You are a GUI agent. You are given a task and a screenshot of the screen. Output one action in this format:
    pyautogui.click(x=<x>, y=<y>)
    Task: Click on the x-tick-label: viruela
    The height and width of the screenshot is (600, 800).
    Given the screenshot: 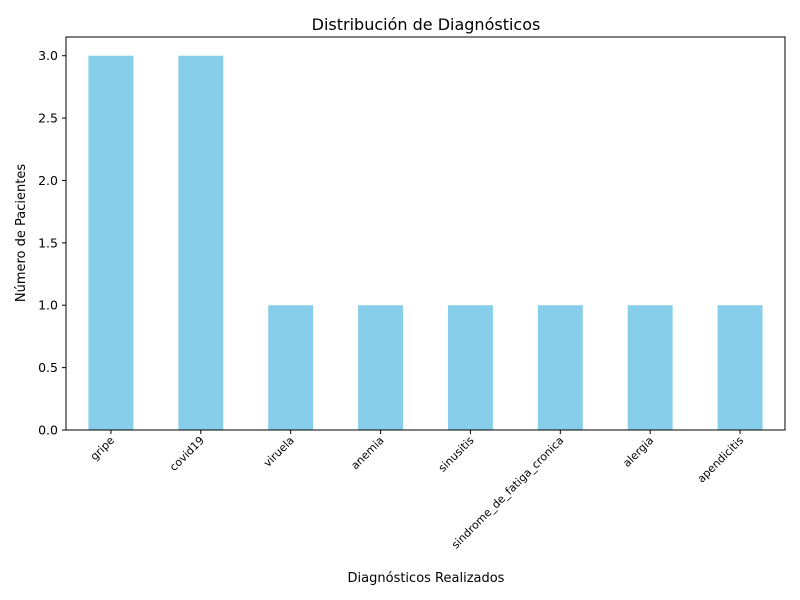 What is the action you would take?
    pyautogui.click(x=279, y=452)
    